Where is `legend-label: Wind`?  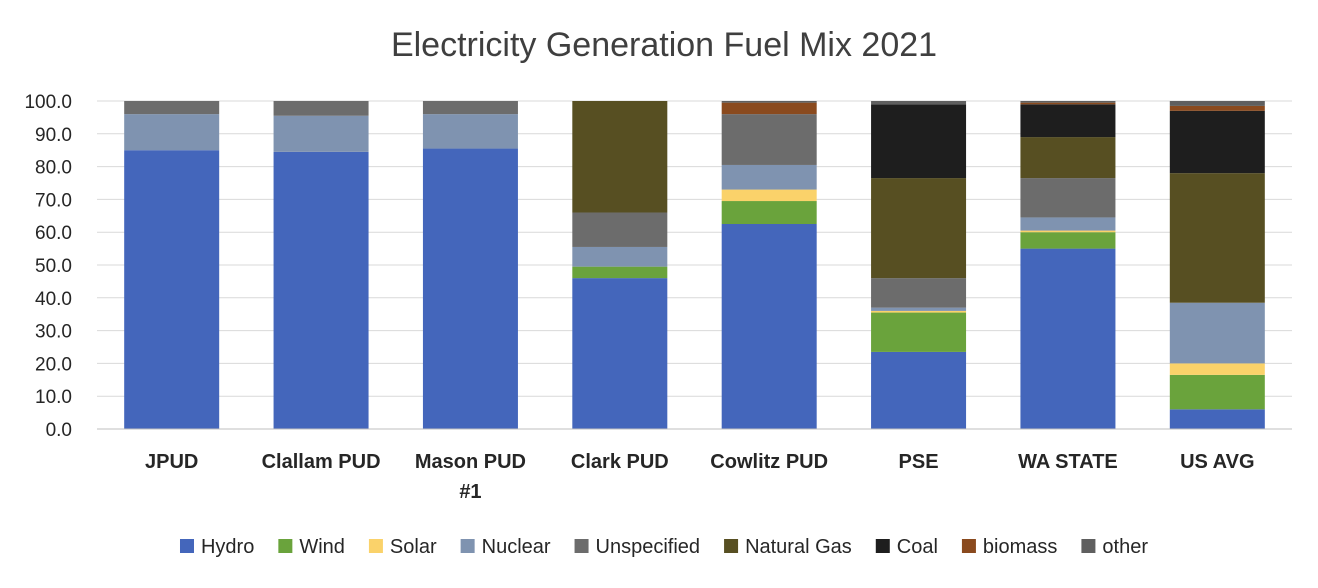 legend-label: Wind is located at coordinates (322, 547).